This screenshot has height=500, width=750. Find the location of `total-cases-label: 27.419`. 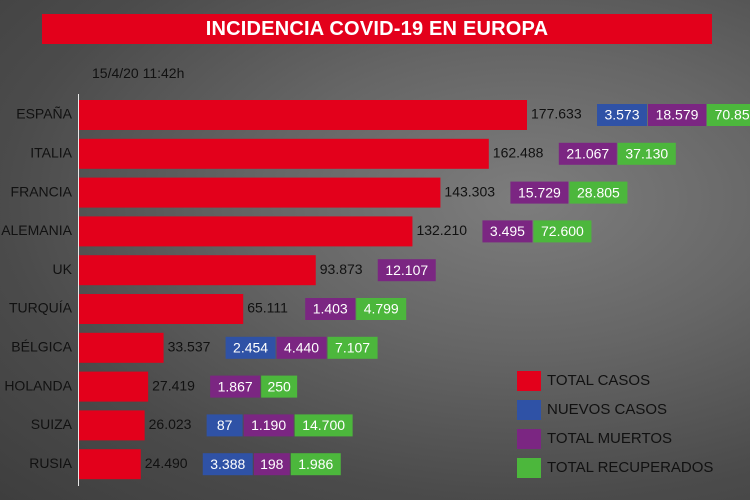

total-cases-label: 27.419 is located at coordinates (173, 385).